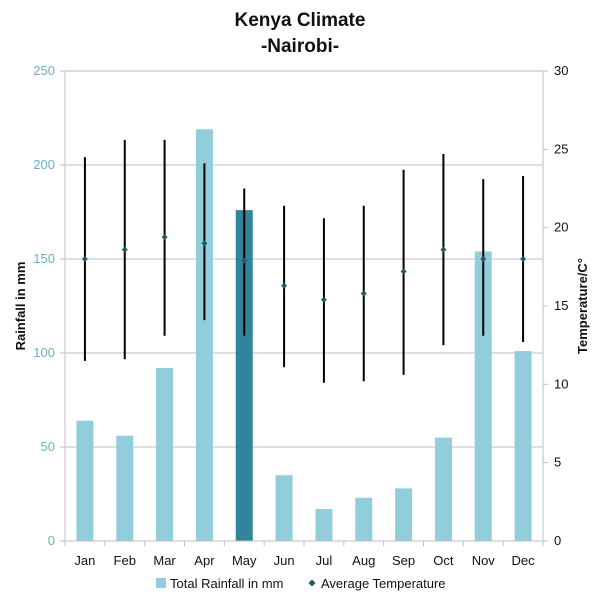  Describe the element at coordinates (244, 560) in the screenshot. I see `x-tick-label: May` at that location.